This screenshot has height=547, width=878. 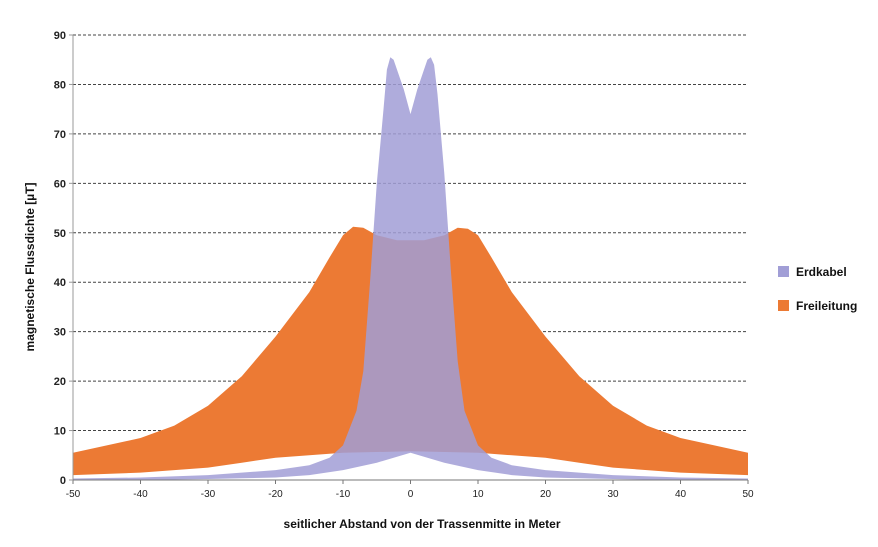 What do you see at coordinates (817, 289) in the screenshot?
I see `legend: Erdkabel Freileitung` at bounding box center [817, 289].